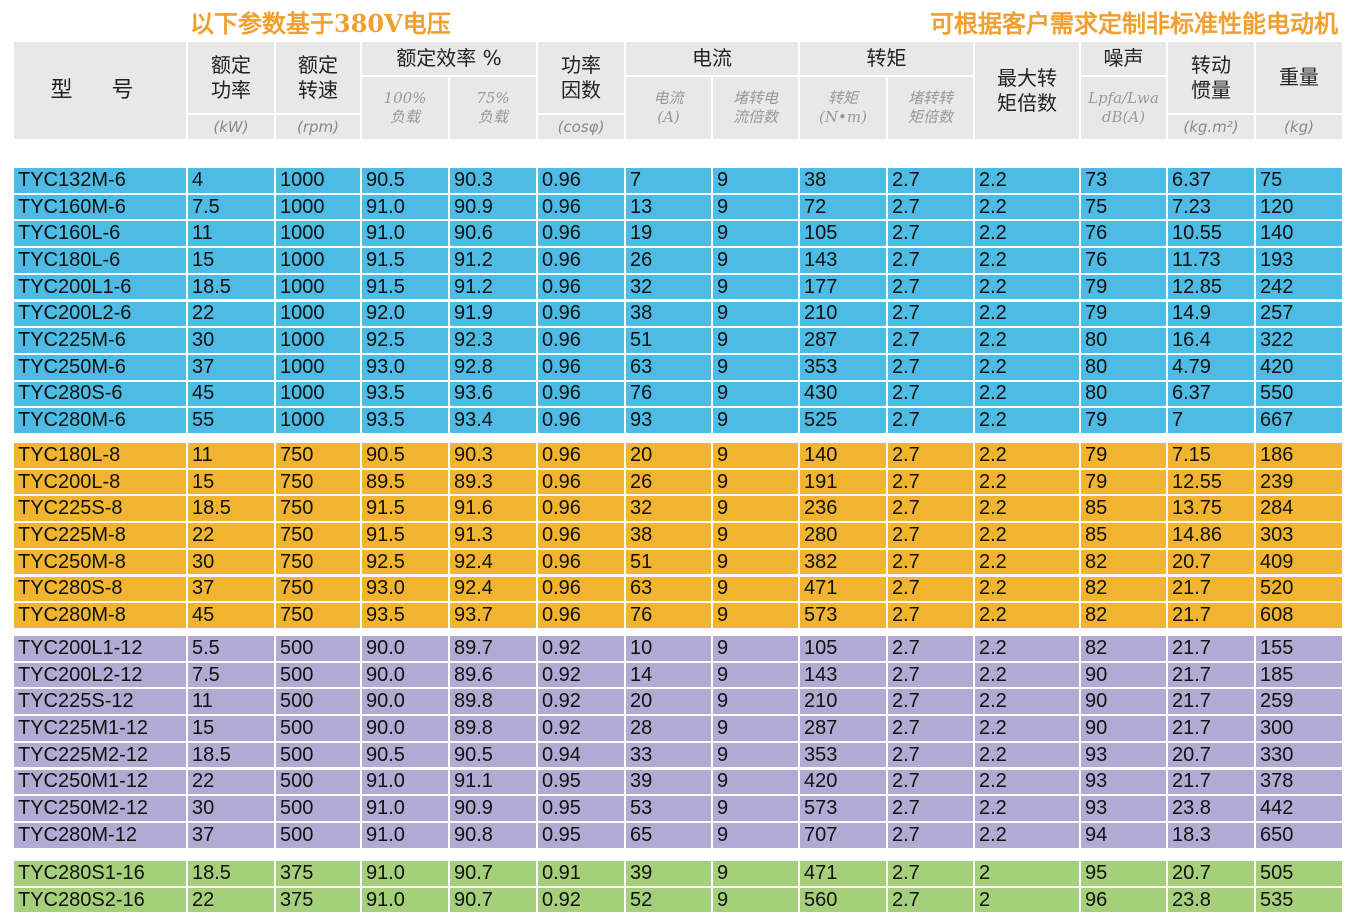 This screenshot has width=1348, height=917. Describe the element at coordinates (1299, 589) in the screenshot. I see `table-cell: 520` at that location.